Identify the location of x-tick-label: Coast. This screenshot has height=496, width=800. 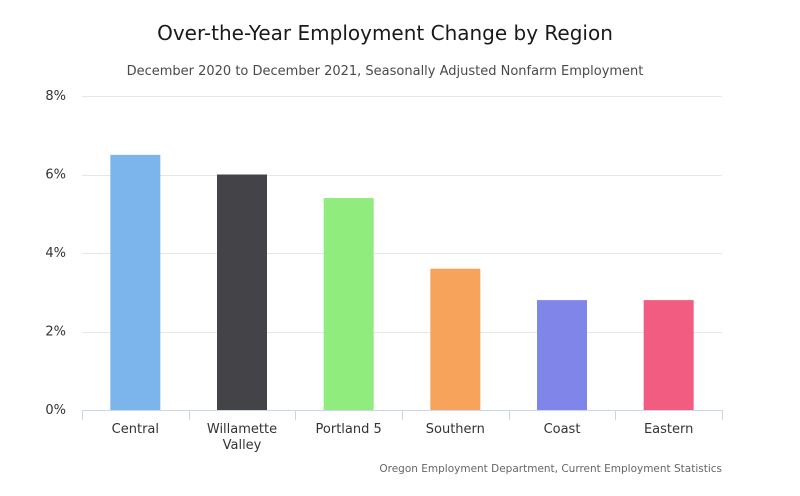
(562, 429).